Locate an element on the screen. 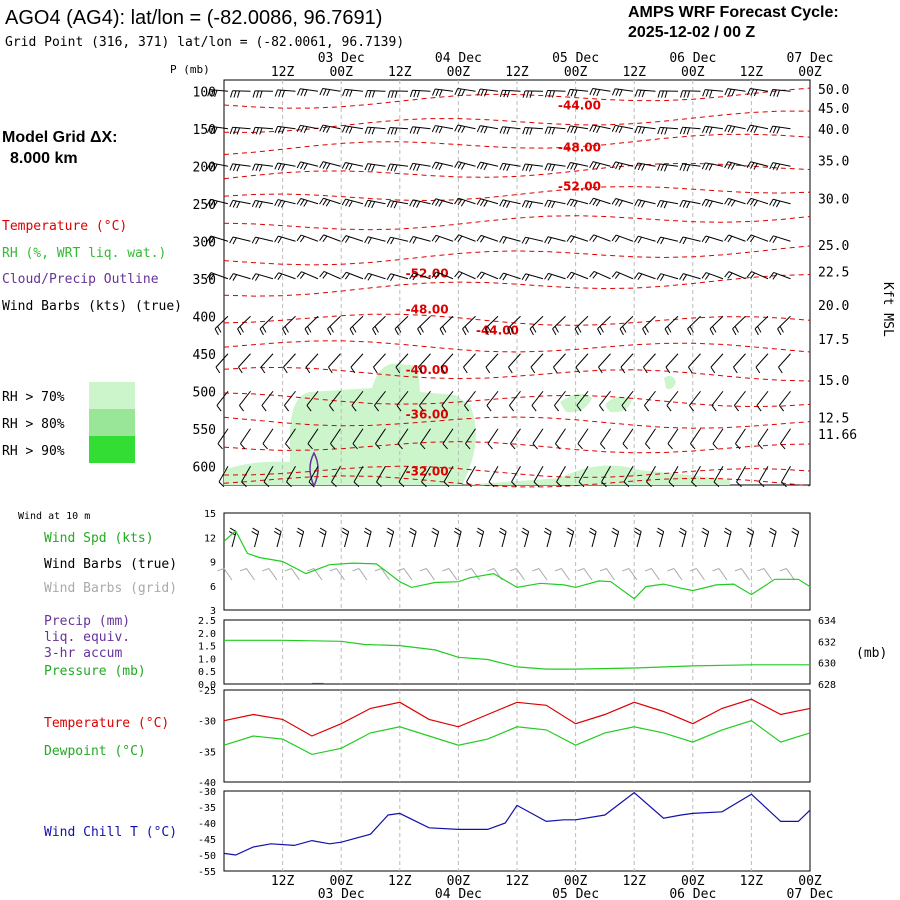 The height and width of the screenshot is (900, 900). model-grid-title: Model Grid ΔX: is located at coordinates (60, 137).